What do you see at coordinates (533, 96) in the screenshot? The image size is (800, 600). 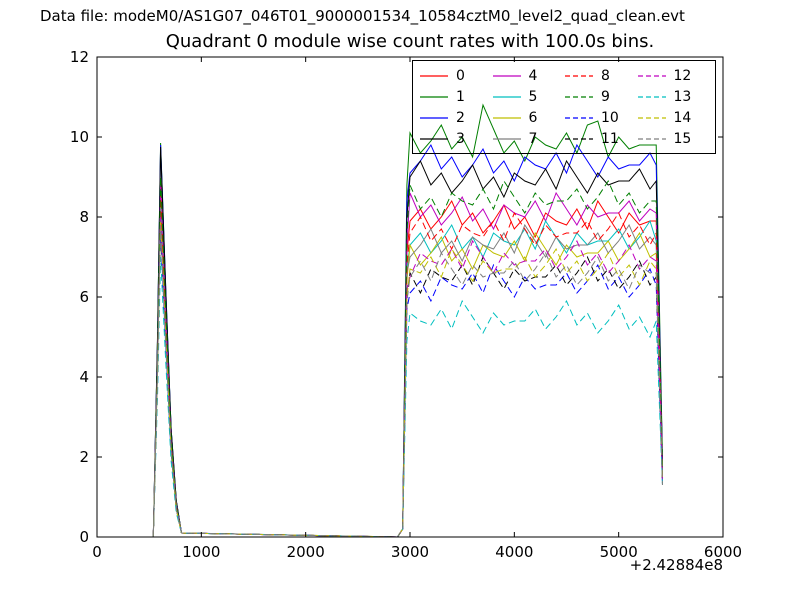 I see `legend-label: 5` at bounding box center [533, 96].